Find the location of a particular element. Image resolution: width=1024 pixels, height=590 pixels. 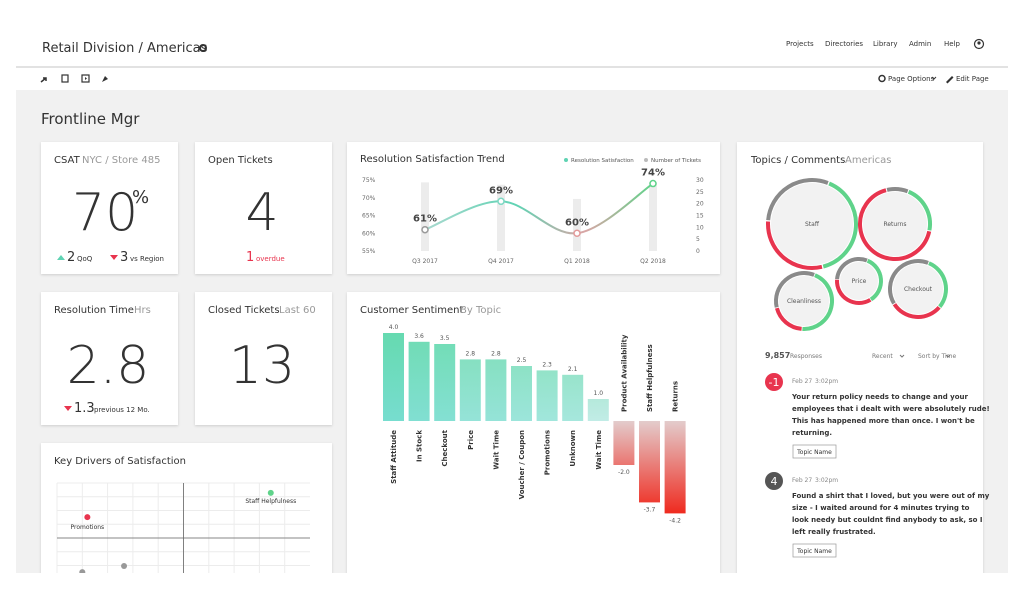

page-options: Page Options is located at coordinates (911, 79).